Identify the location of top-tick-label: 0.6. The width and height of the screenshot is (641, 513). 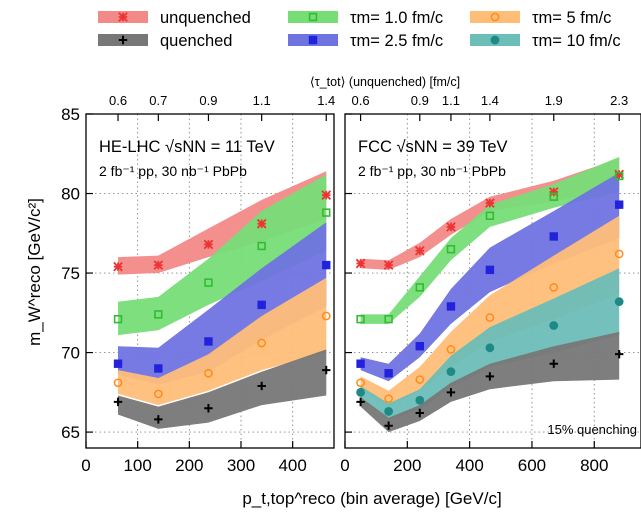
(361, 100).